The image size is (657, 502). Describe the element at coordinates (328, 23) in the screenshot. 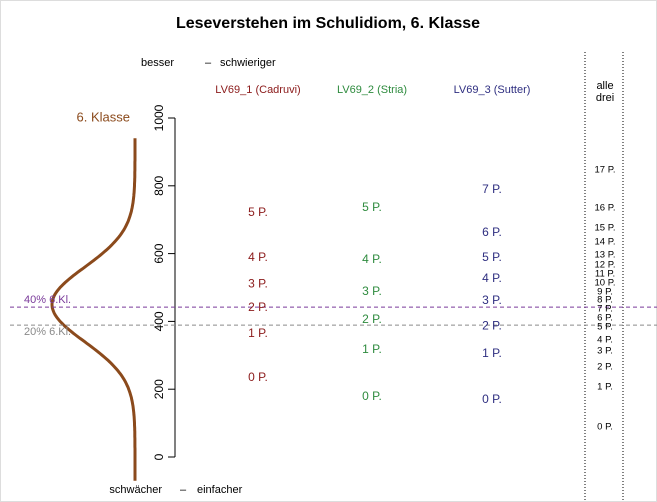

I see `chart-title: Leseverstehen im Schulidiom, 6. Klasse` at that location.